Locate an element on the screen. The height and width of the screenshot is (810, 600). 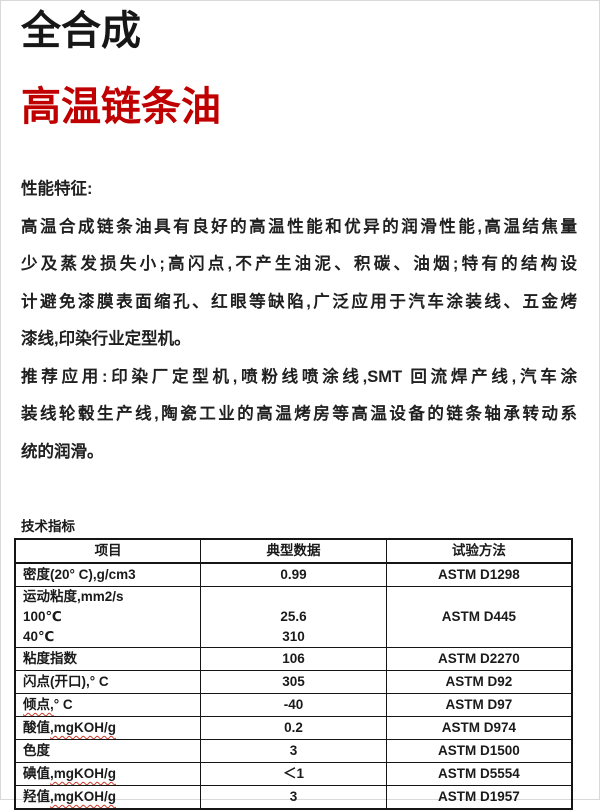
viscosity-temp-40: 40℃ is located at coordinates (39, 636).